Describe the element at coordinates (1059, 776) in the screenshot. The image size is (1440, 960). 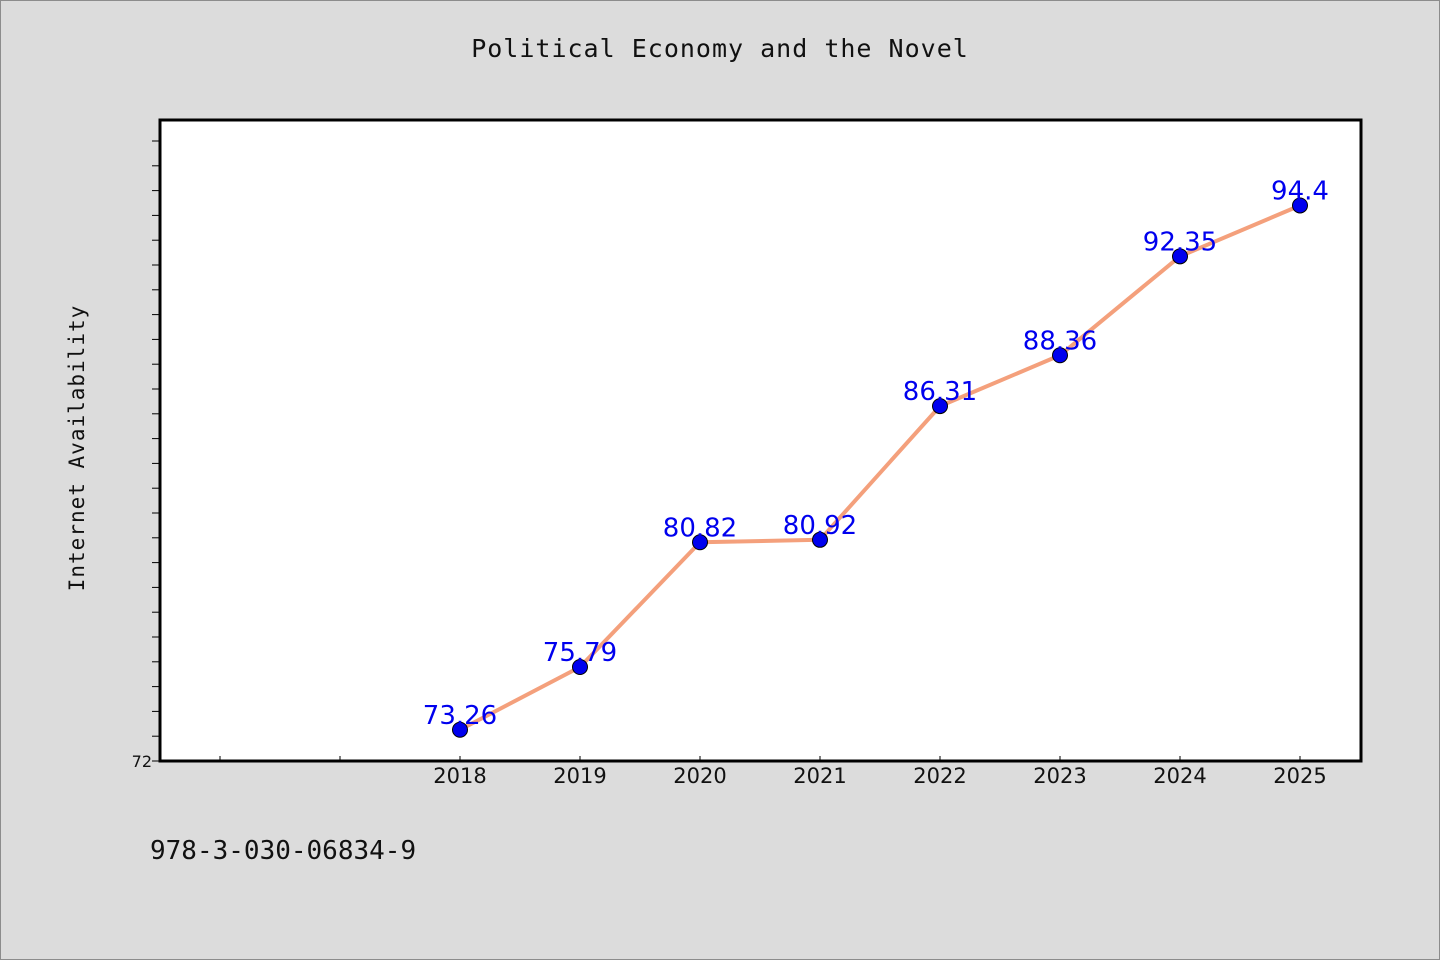
I see `x-tick-label: 2023` at that location.